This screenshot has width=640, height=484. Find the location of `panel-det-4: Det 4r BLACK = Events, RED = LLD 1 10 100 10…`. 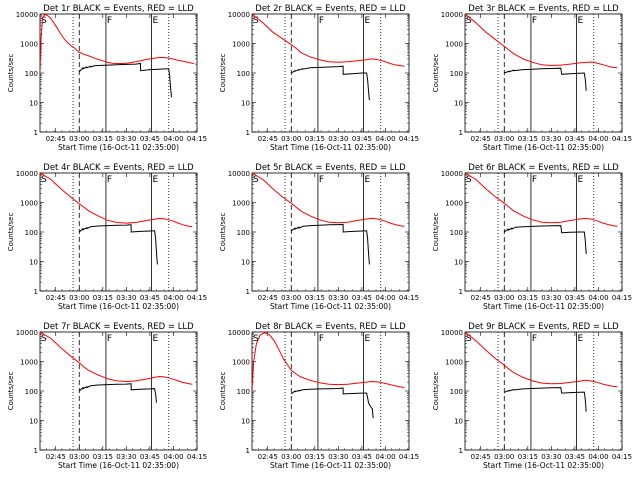

panel-det-4: Det 4r BLACK = Events, RED = LLD 1 10 100 10… is located at coordinates (107, 237).